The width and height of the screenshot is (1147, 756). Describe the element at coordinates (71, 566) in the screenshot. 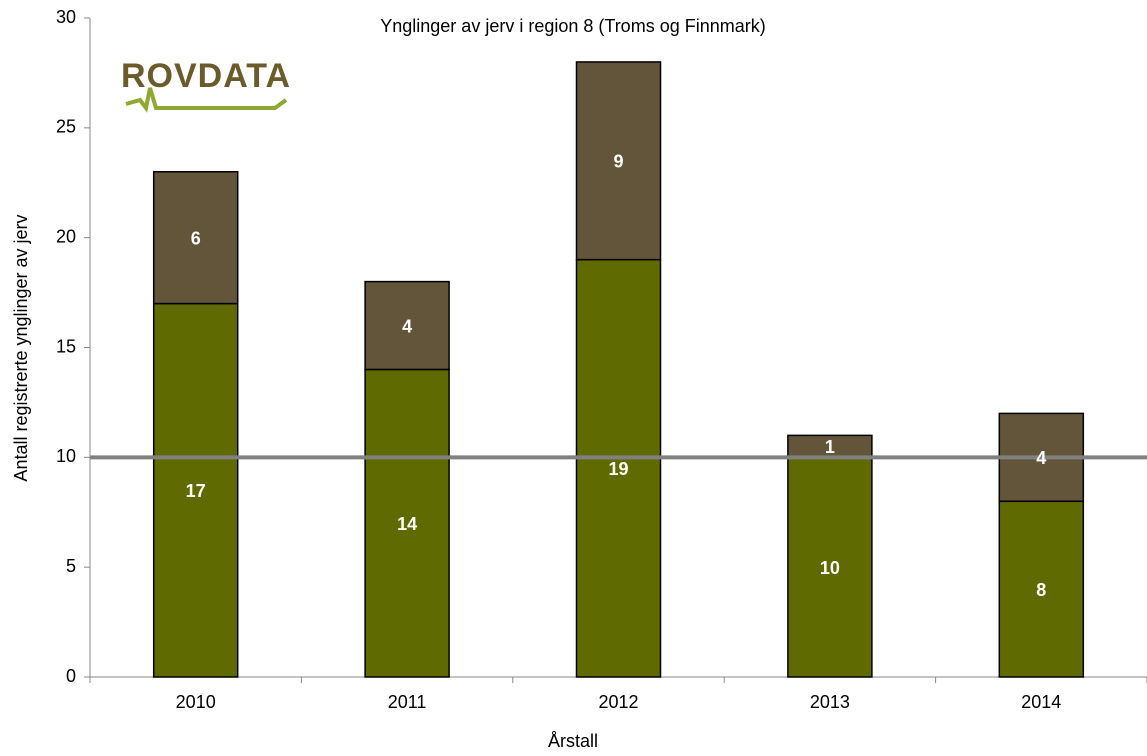

I see `y-tick-label: 5` at that location.